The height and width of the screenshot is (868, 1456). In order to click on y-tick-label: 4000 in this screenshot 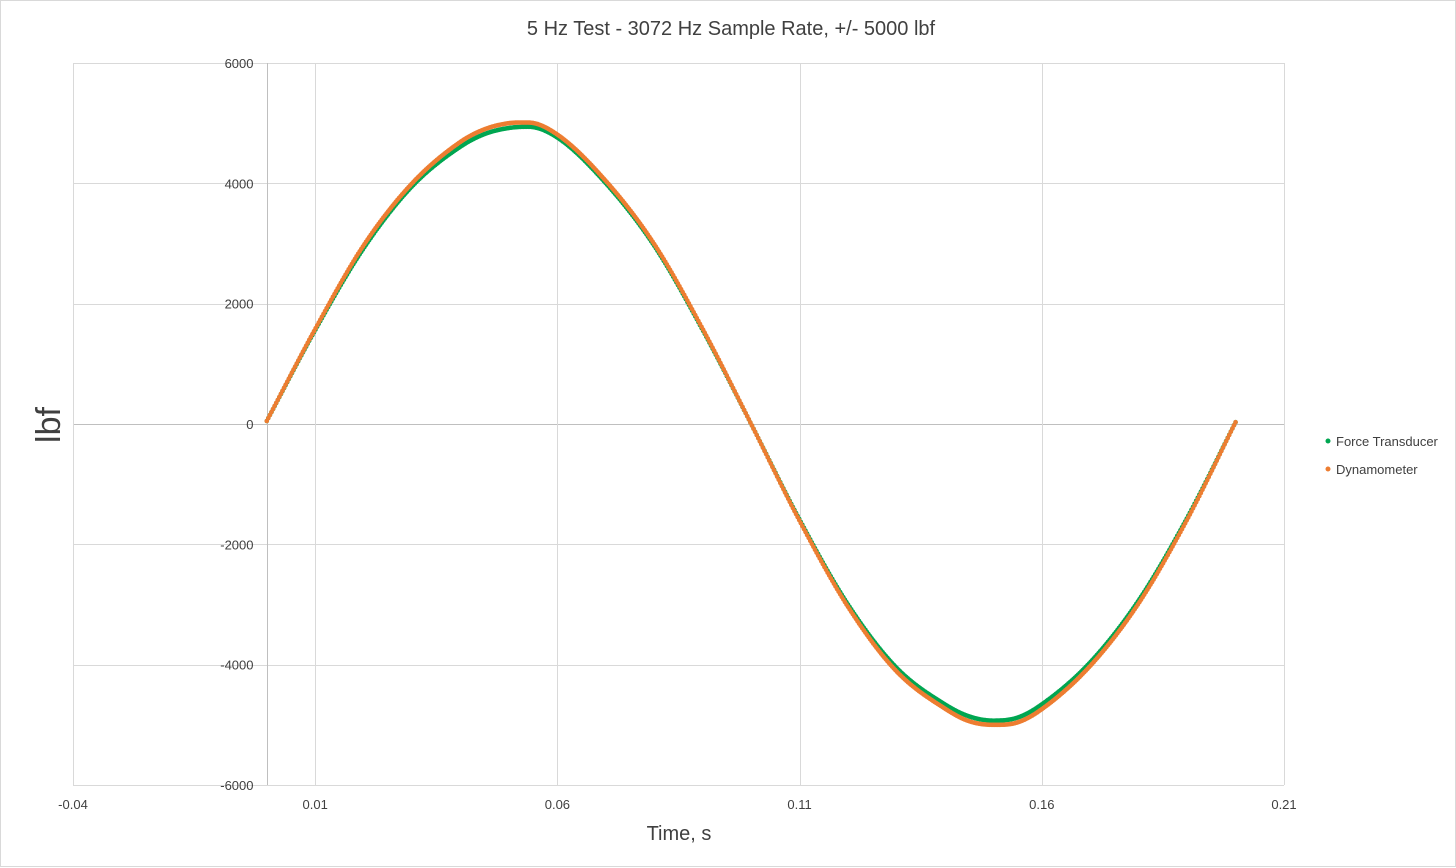, I will do `click(239, 183)`.